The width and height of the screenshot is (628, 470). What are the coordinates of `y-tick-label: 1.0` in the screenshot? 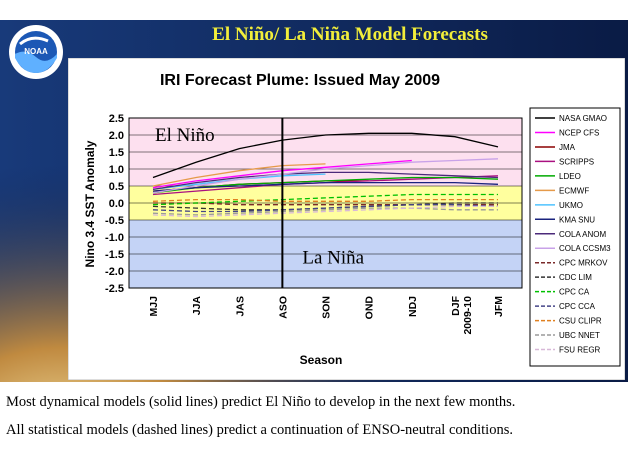 It's located at (116, 170).